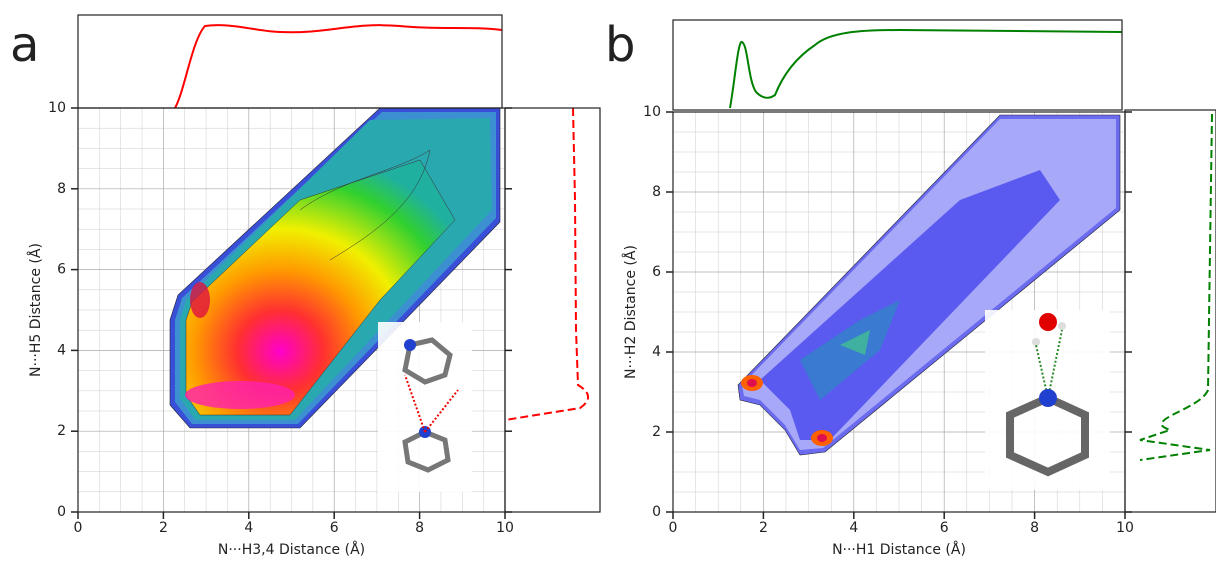 The width and height of the screenshot is (1216, 563). I want to click on x-axis-label: N···H3,4 Distance (Å), so click(291, 549).